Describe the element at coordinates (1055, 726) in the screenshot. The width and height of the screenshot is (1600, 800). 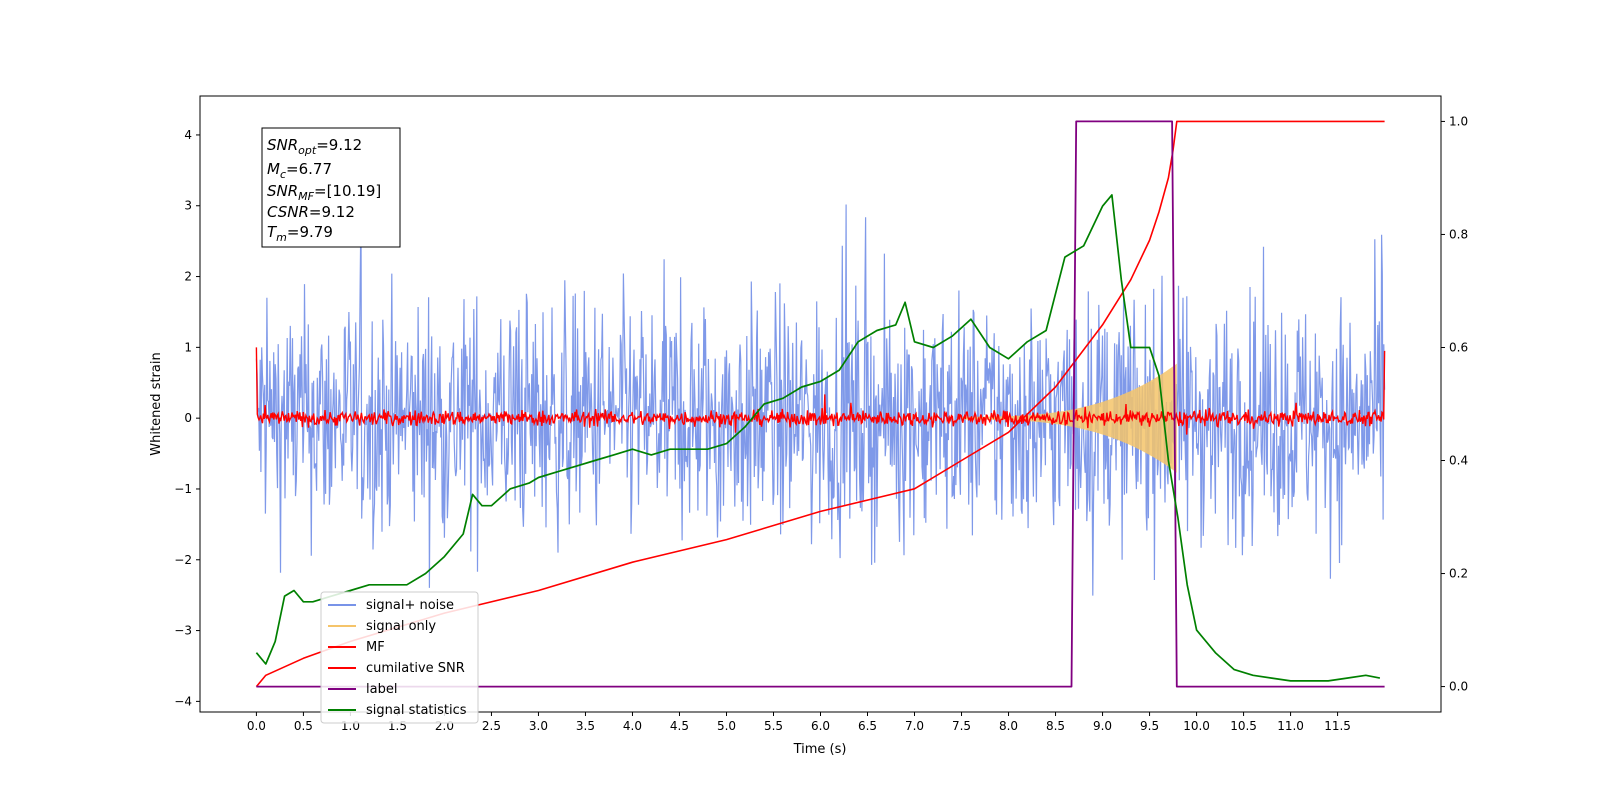
I see `x-tick-label: 8.5` at that location.